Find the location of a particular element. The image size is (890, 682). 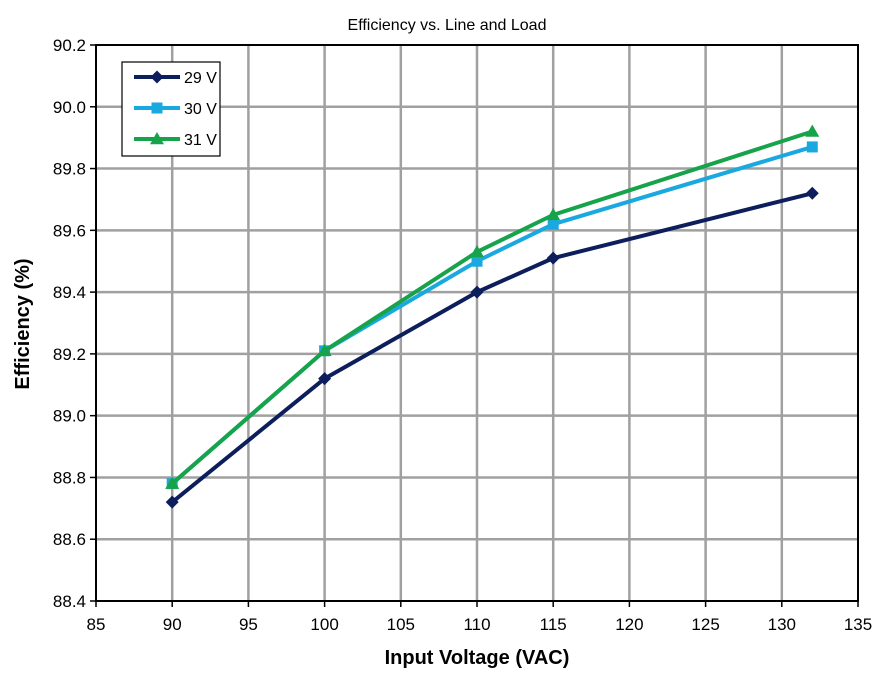

legend-item: 31 V is located at coordinates (175, 140).